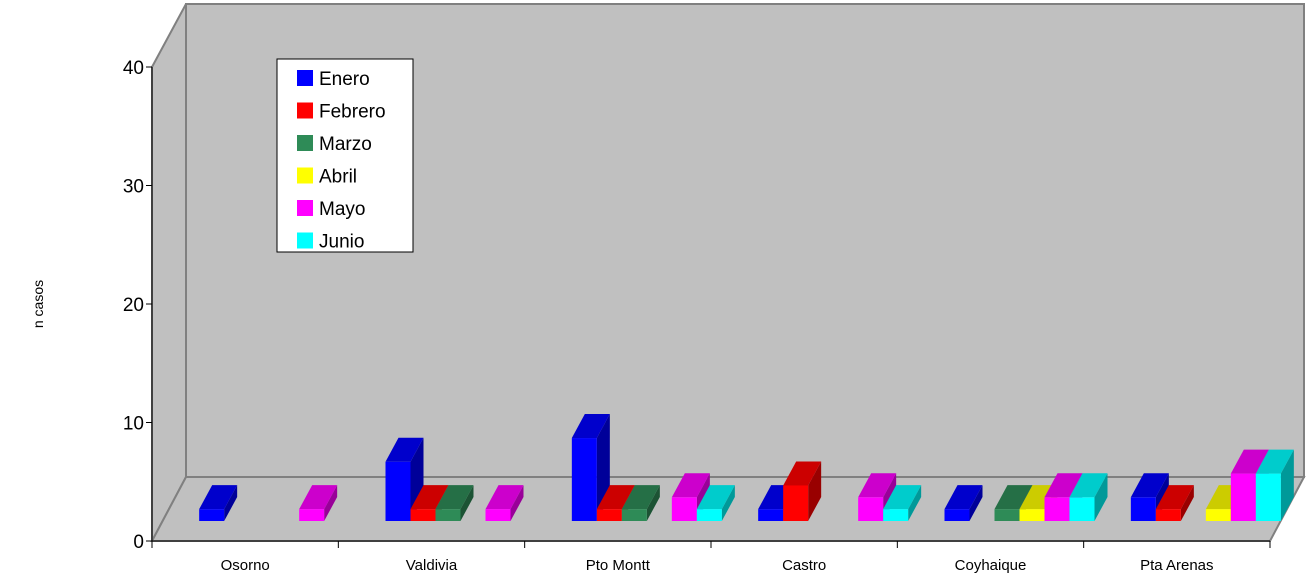 The height and width of the screenshot is (579, 1314). What do you see at coordinates (338, 177) in the screenshot?
I see `legend-label: Abril` at bounding box center [338, 177].